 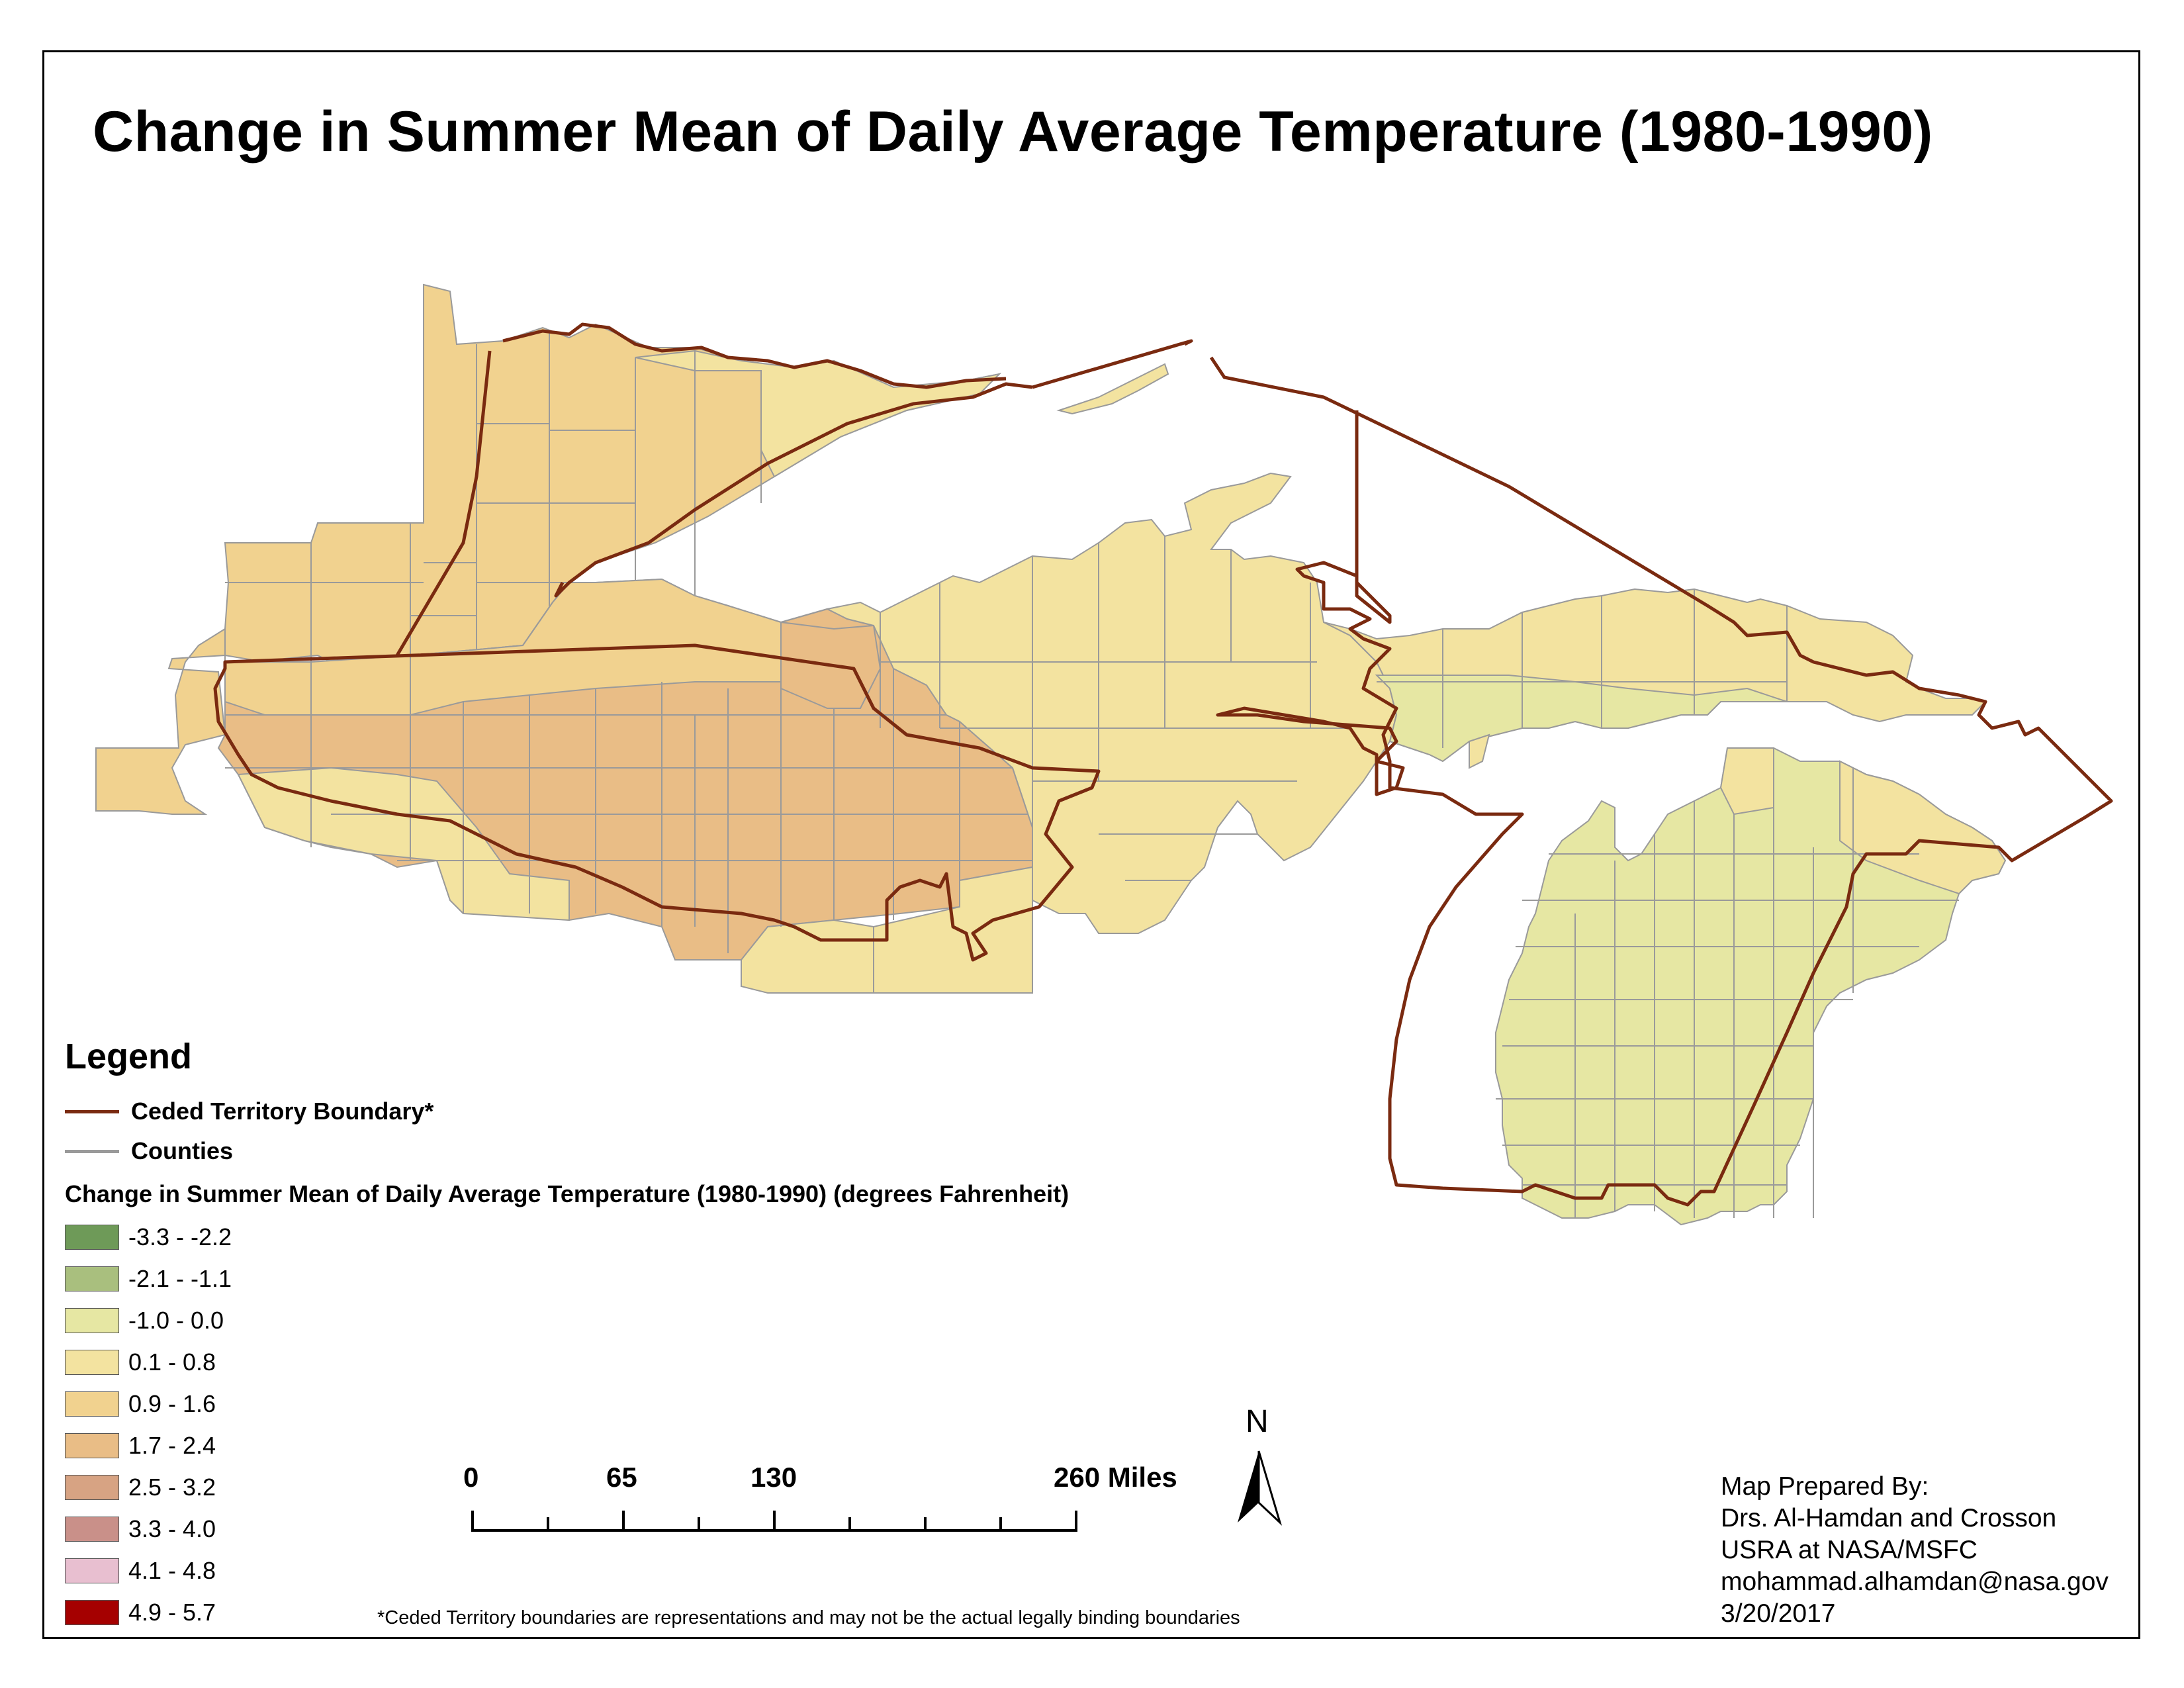 I want to click on credits-line: Map Prepared By:, so click(x=1825, y=1486).